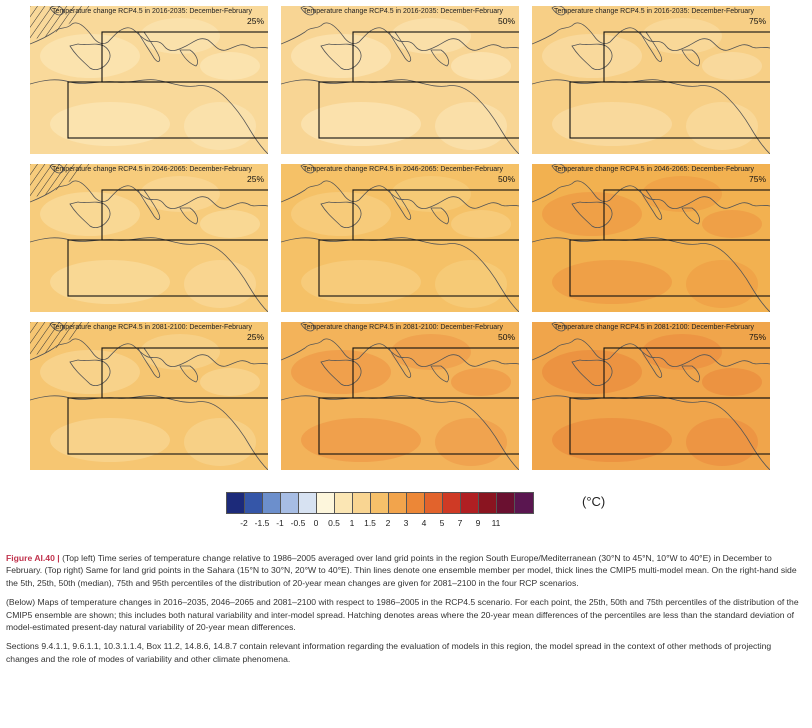 The width and height of the screenshot is (812, 728). I want to click on legend-tick-label: -1.5, so click(262, 523).